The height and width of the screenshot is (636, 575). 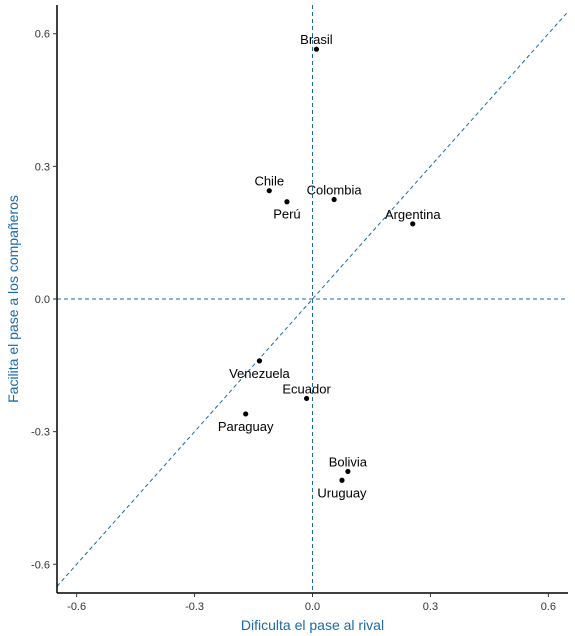 I want to click on y-tick-label: -0.3, so click(x=40, y=433).